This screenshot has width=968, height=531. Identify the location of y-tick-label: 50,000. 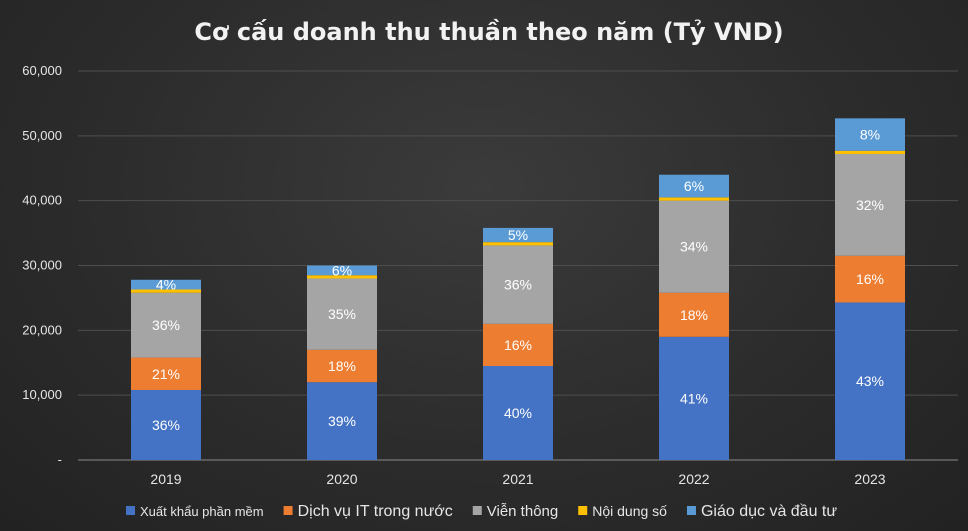
(42, 135).